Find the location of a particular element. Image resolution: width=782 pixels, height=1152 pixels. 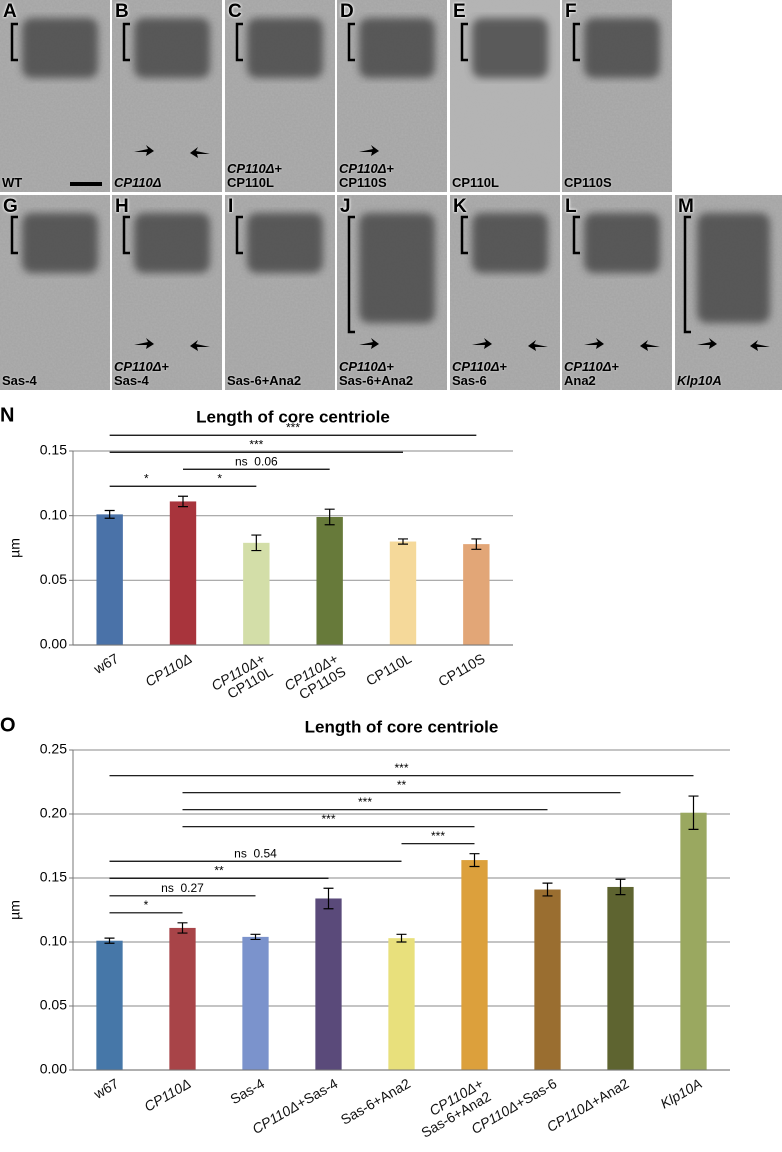

panel-caption: Sas-4 is located at coordinates (19, 380).